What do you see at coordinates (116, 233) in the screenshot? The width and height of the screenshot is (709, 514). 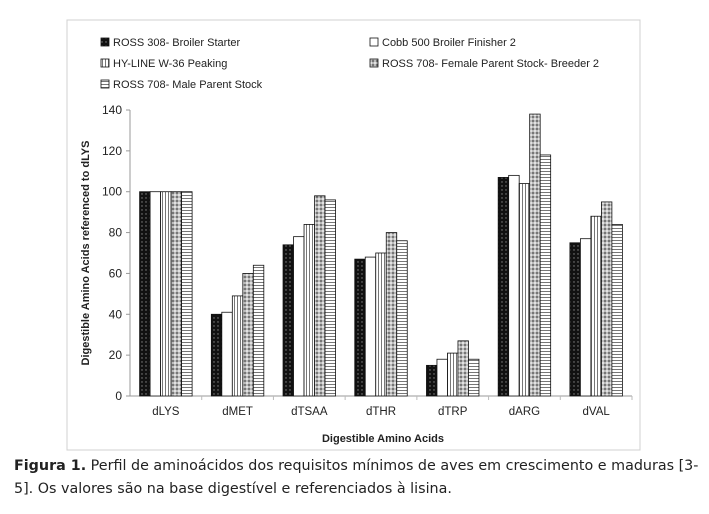 I see `y-tick-label: 80` at bounding box center [116, 233].